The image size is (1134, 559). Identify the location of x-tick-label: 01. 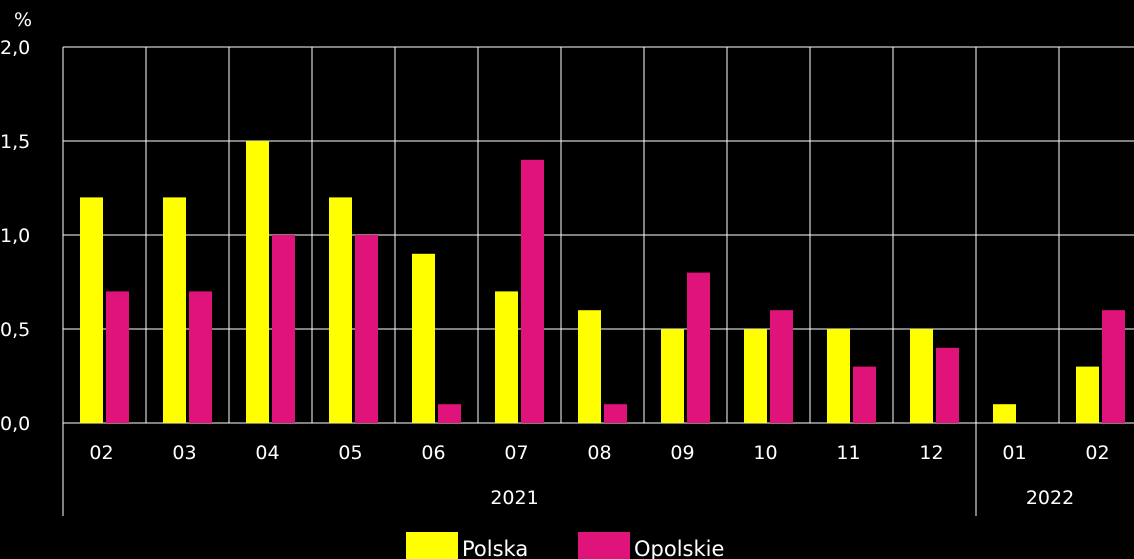
(1014, 453).